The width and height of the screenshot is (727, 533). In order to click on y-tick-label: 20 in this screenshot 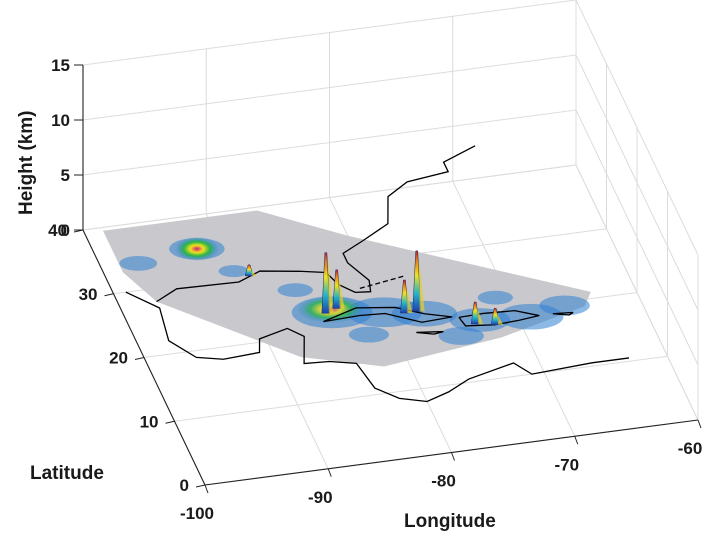, I will do `click(118, 358)`.